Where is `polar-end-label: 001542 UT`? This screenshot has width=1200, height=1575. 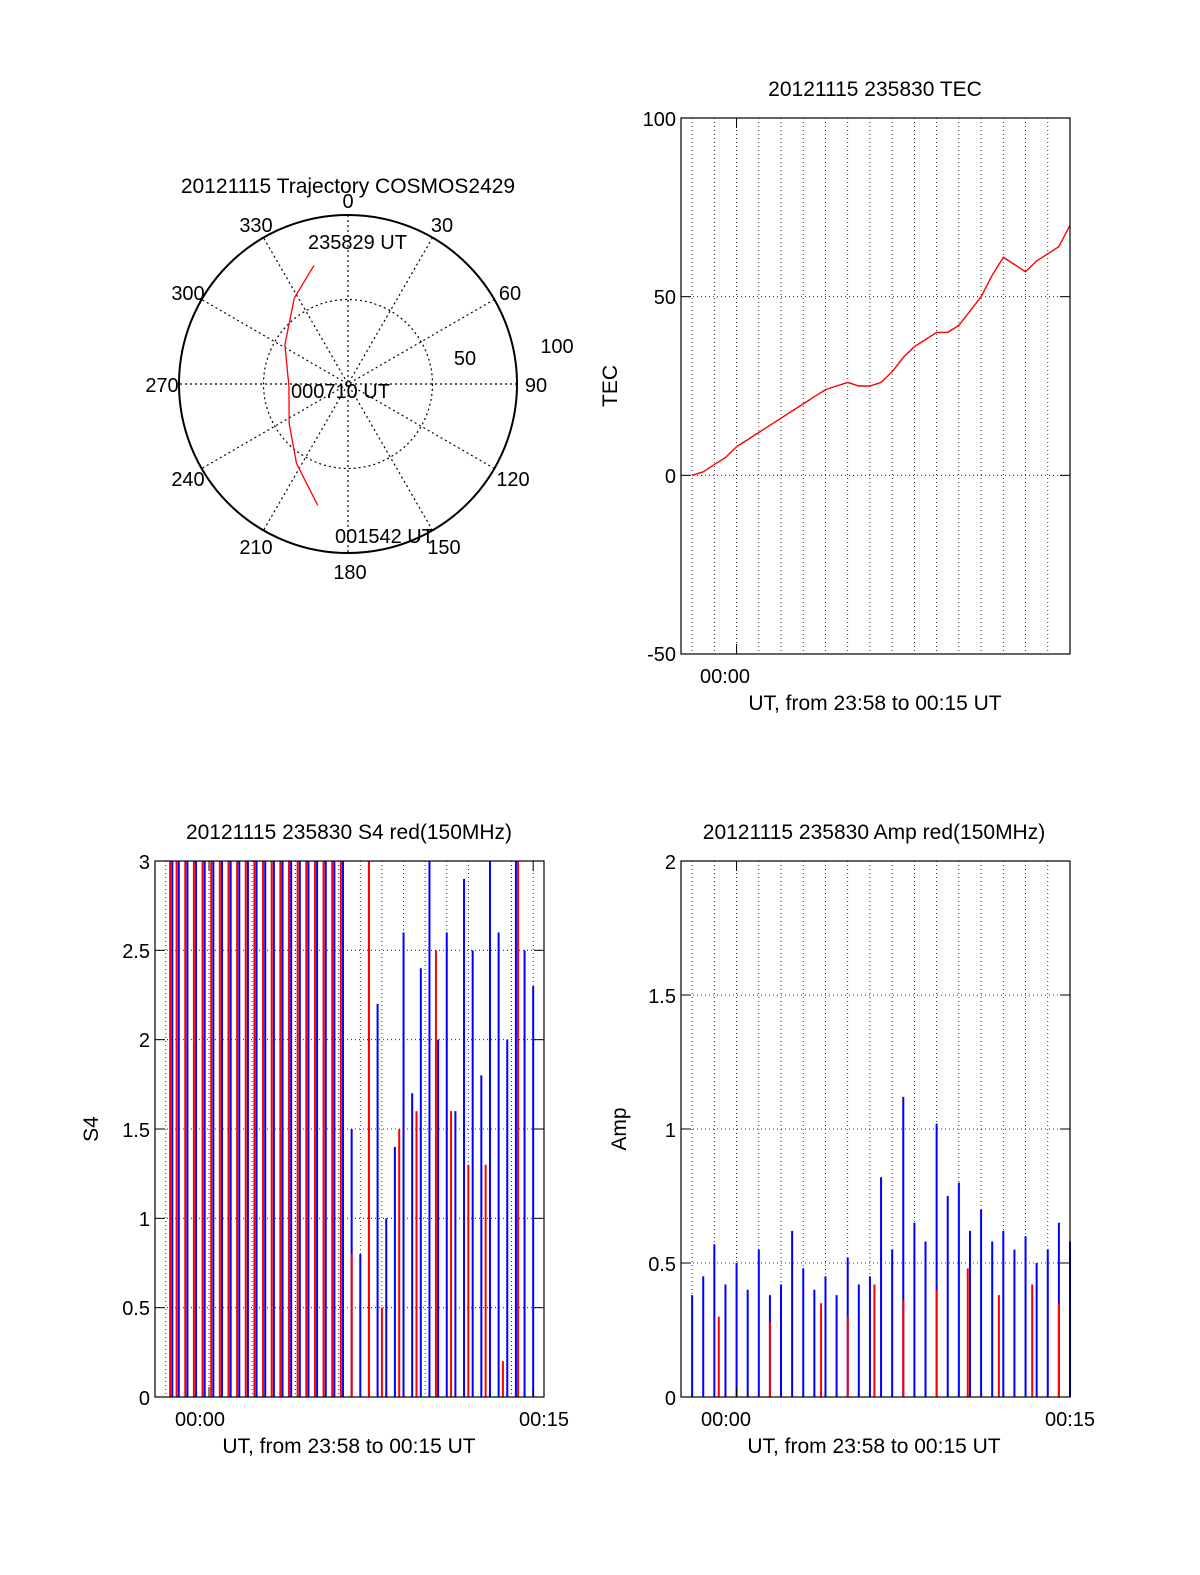
polar-end-label: 001542 UT is located at coordinates (384, 537).